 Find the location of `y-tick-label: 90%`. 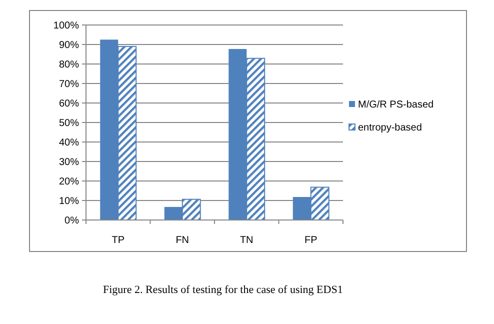

y-tick-label: 90% is located at coordinates (69, 45).